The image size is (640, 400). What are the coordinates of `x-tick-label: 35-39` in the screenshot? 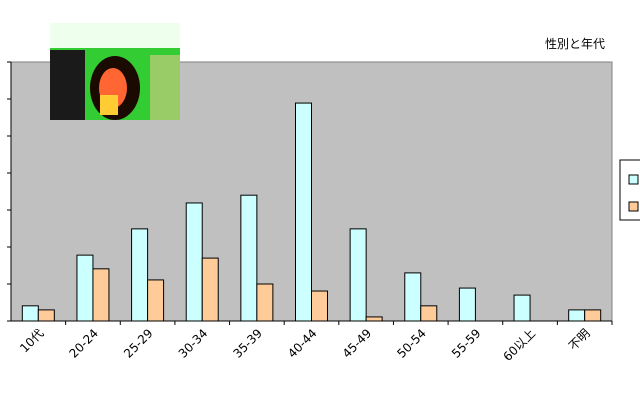 It's located at (247, 343).